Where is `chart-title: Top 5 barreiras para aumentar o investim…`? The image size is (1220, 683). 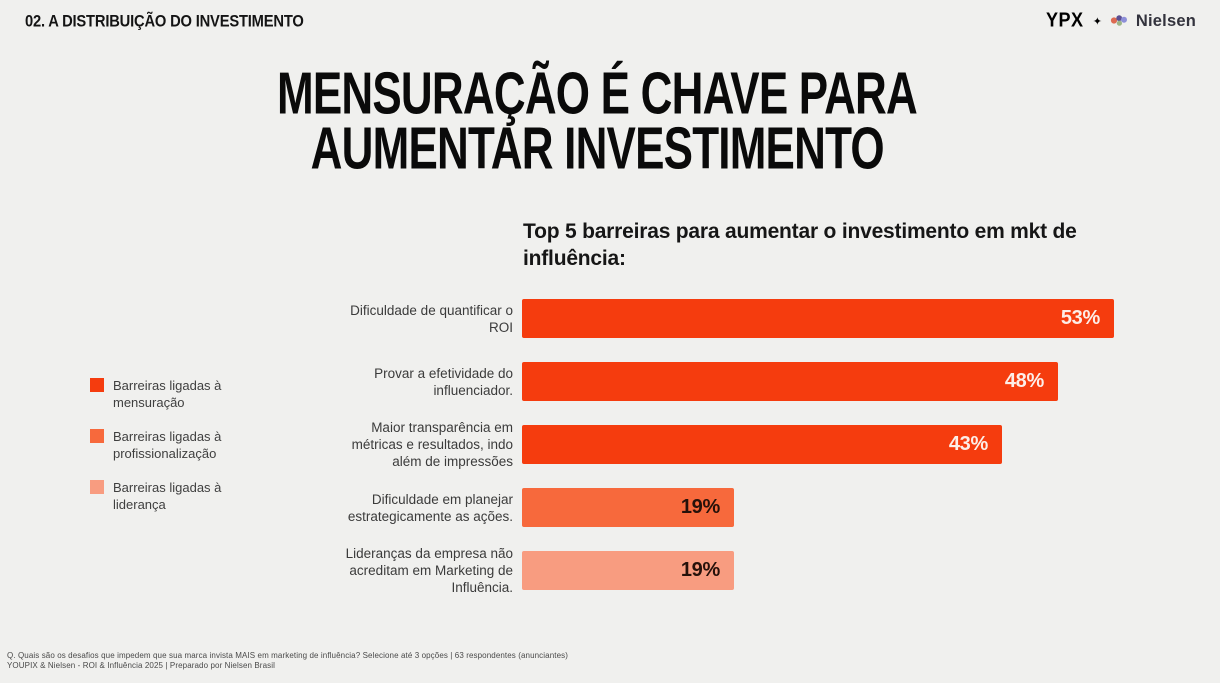 chart-title: Top 5 barreiras para aumentar o investim… is located at coordinates (800, 245).